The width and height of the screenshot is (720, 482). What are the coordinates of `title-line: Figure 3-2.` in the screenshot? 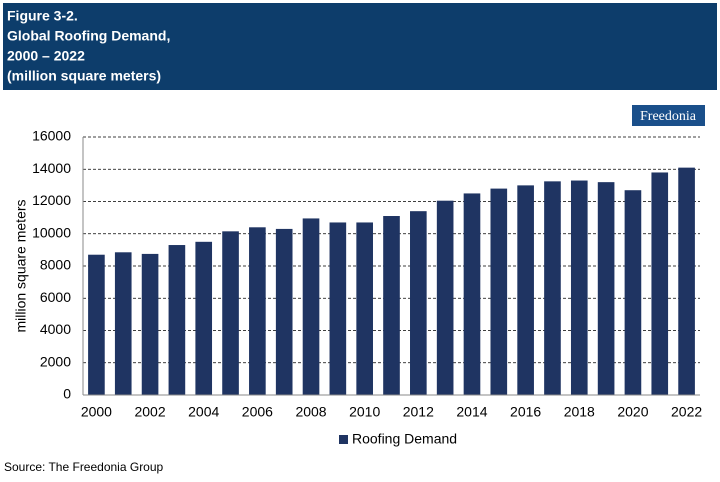 It's located at (42, 16).